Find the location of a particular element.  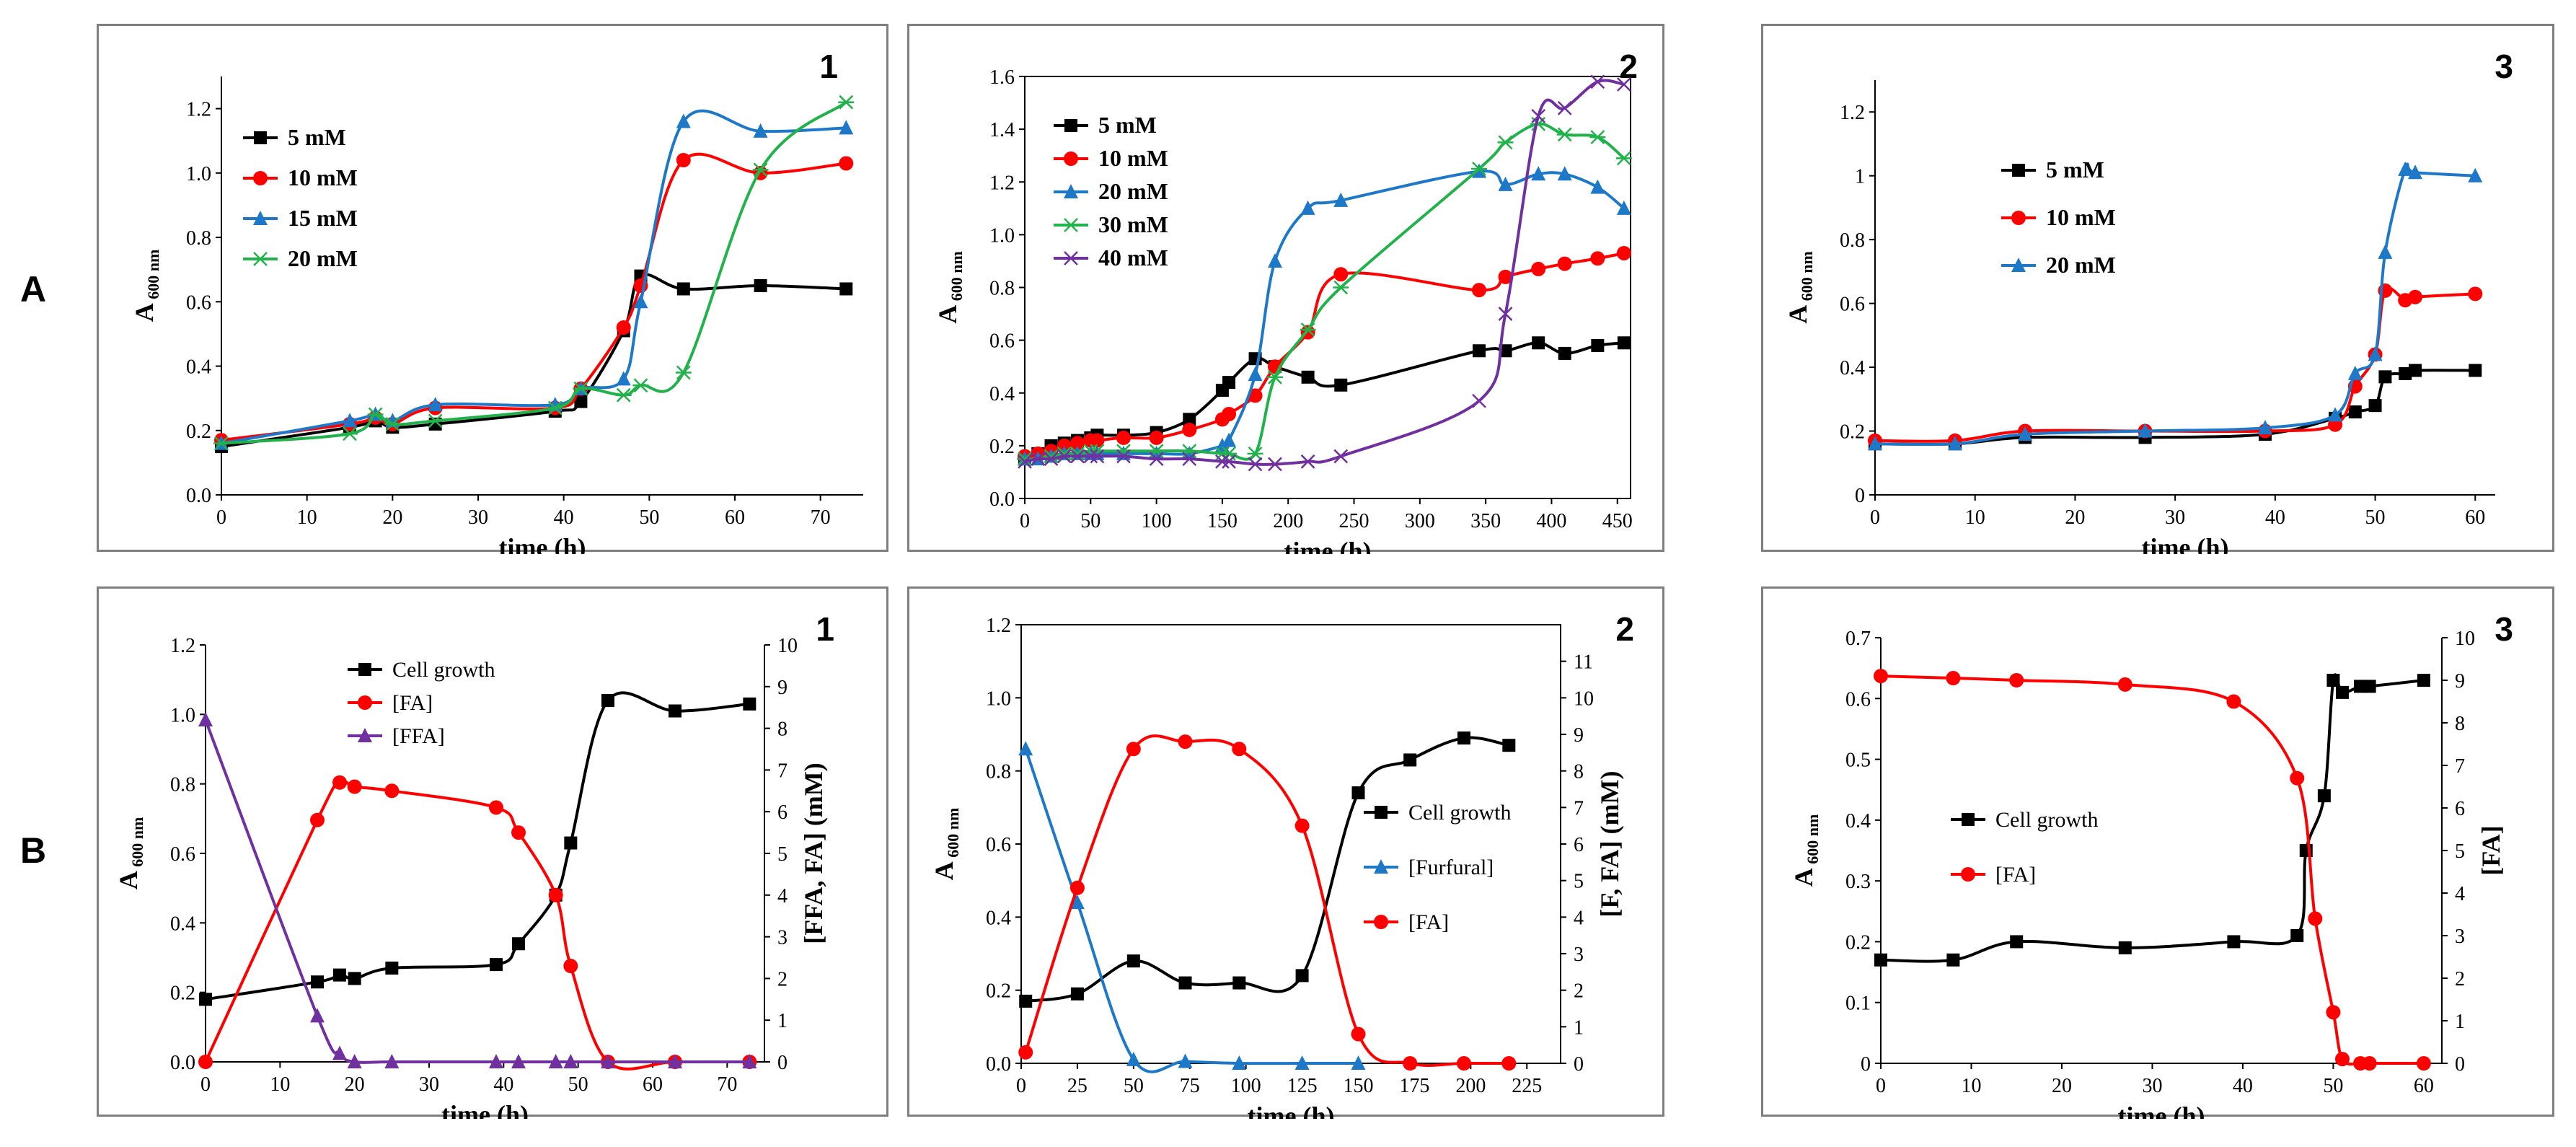

a1-x-axis-label: time (h) is located at coordinates (542, 543).